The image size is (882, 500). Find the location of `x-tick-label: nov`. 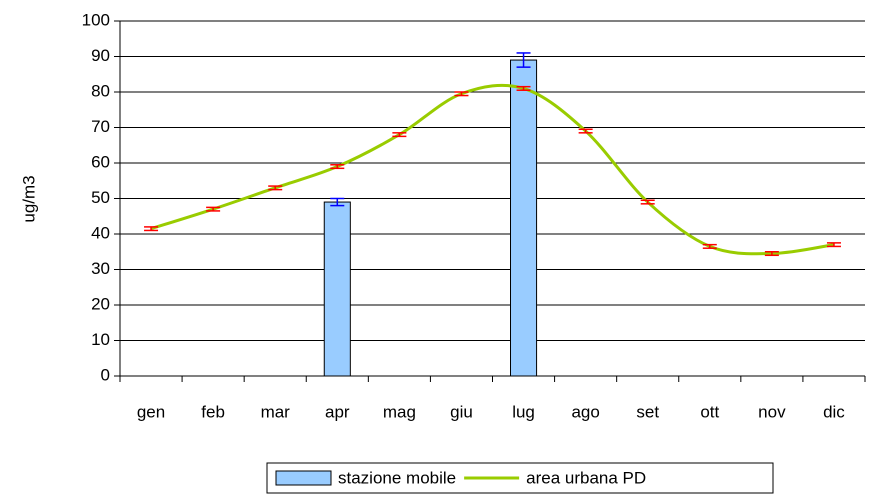

x-tick-label: nov is located at coordinates (772, 411).